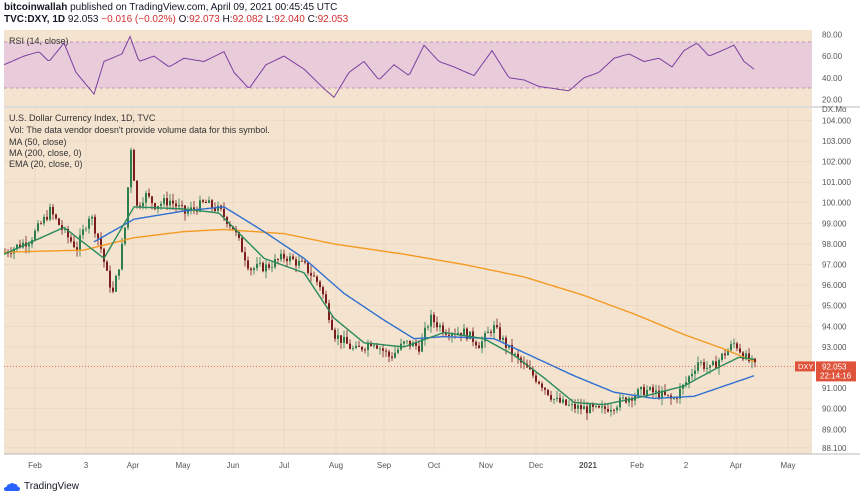 Image resolution: width=860 pixels, height=498 pixels. Describe the element at coordinates (384, 465) in the screenshot. I see `time-tick-label: Sep` at that location.